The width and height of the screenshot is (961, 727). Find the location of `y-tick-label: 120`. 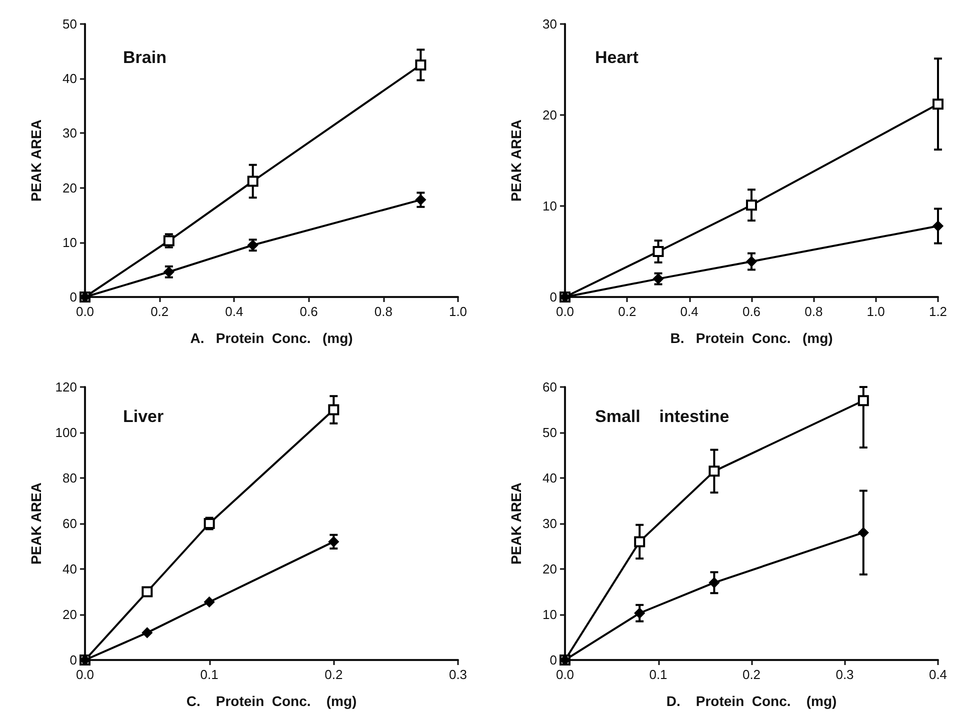

y-tick-label: 120 is located at coordinates (66, 387).